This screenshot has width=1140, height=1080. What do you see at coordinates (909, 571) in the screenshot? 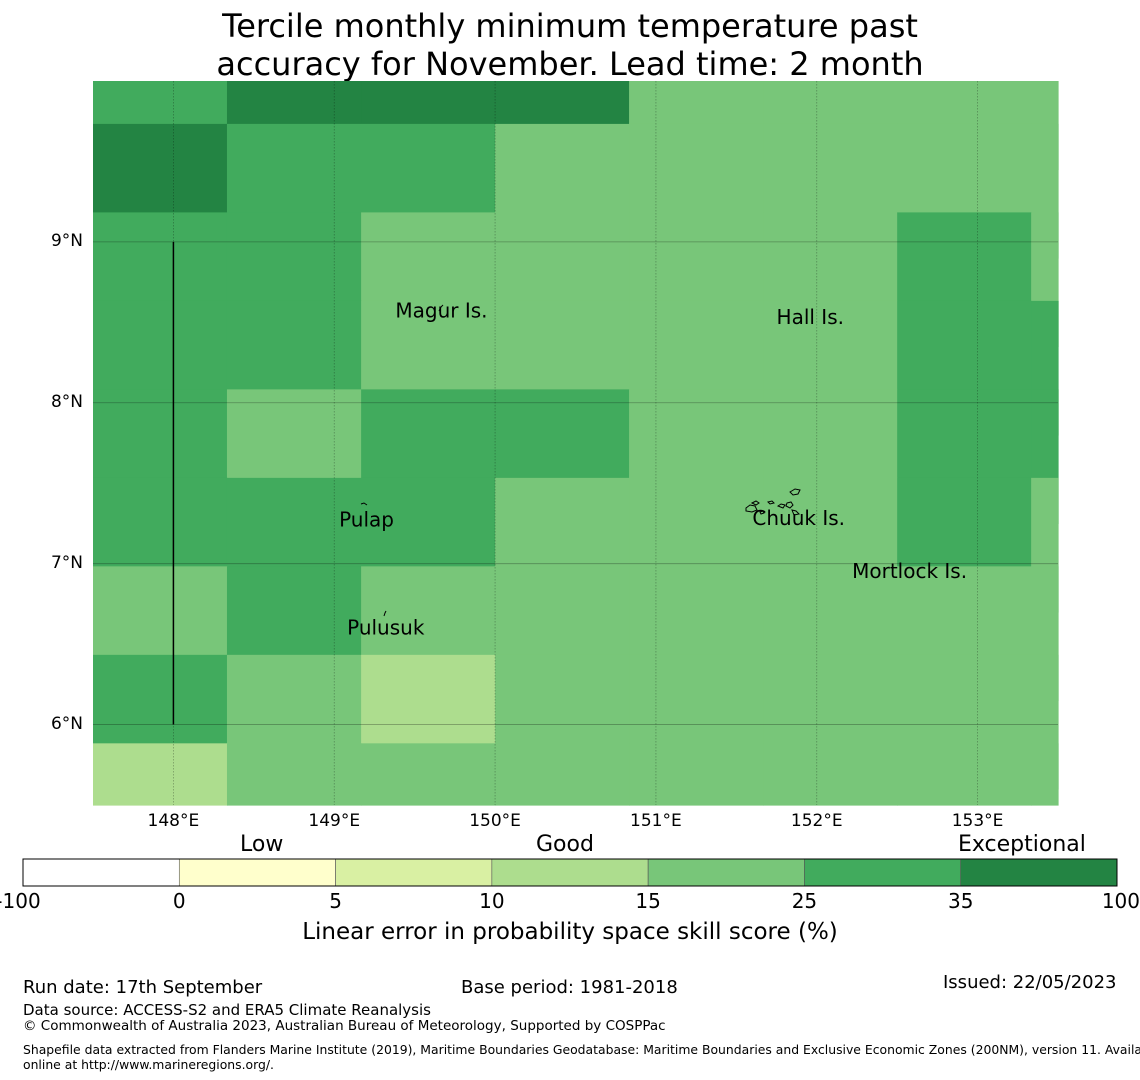
I see `place-label: Mortlock Is.` at bounding box center [909, 571].